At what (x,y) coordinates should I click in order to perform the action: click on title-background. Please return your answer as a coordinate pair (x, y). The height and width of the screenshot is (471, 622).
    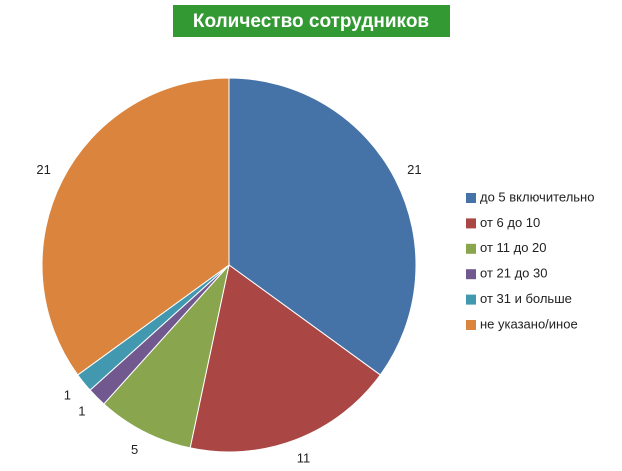
    Looking at the image, I should click on (311, 21).